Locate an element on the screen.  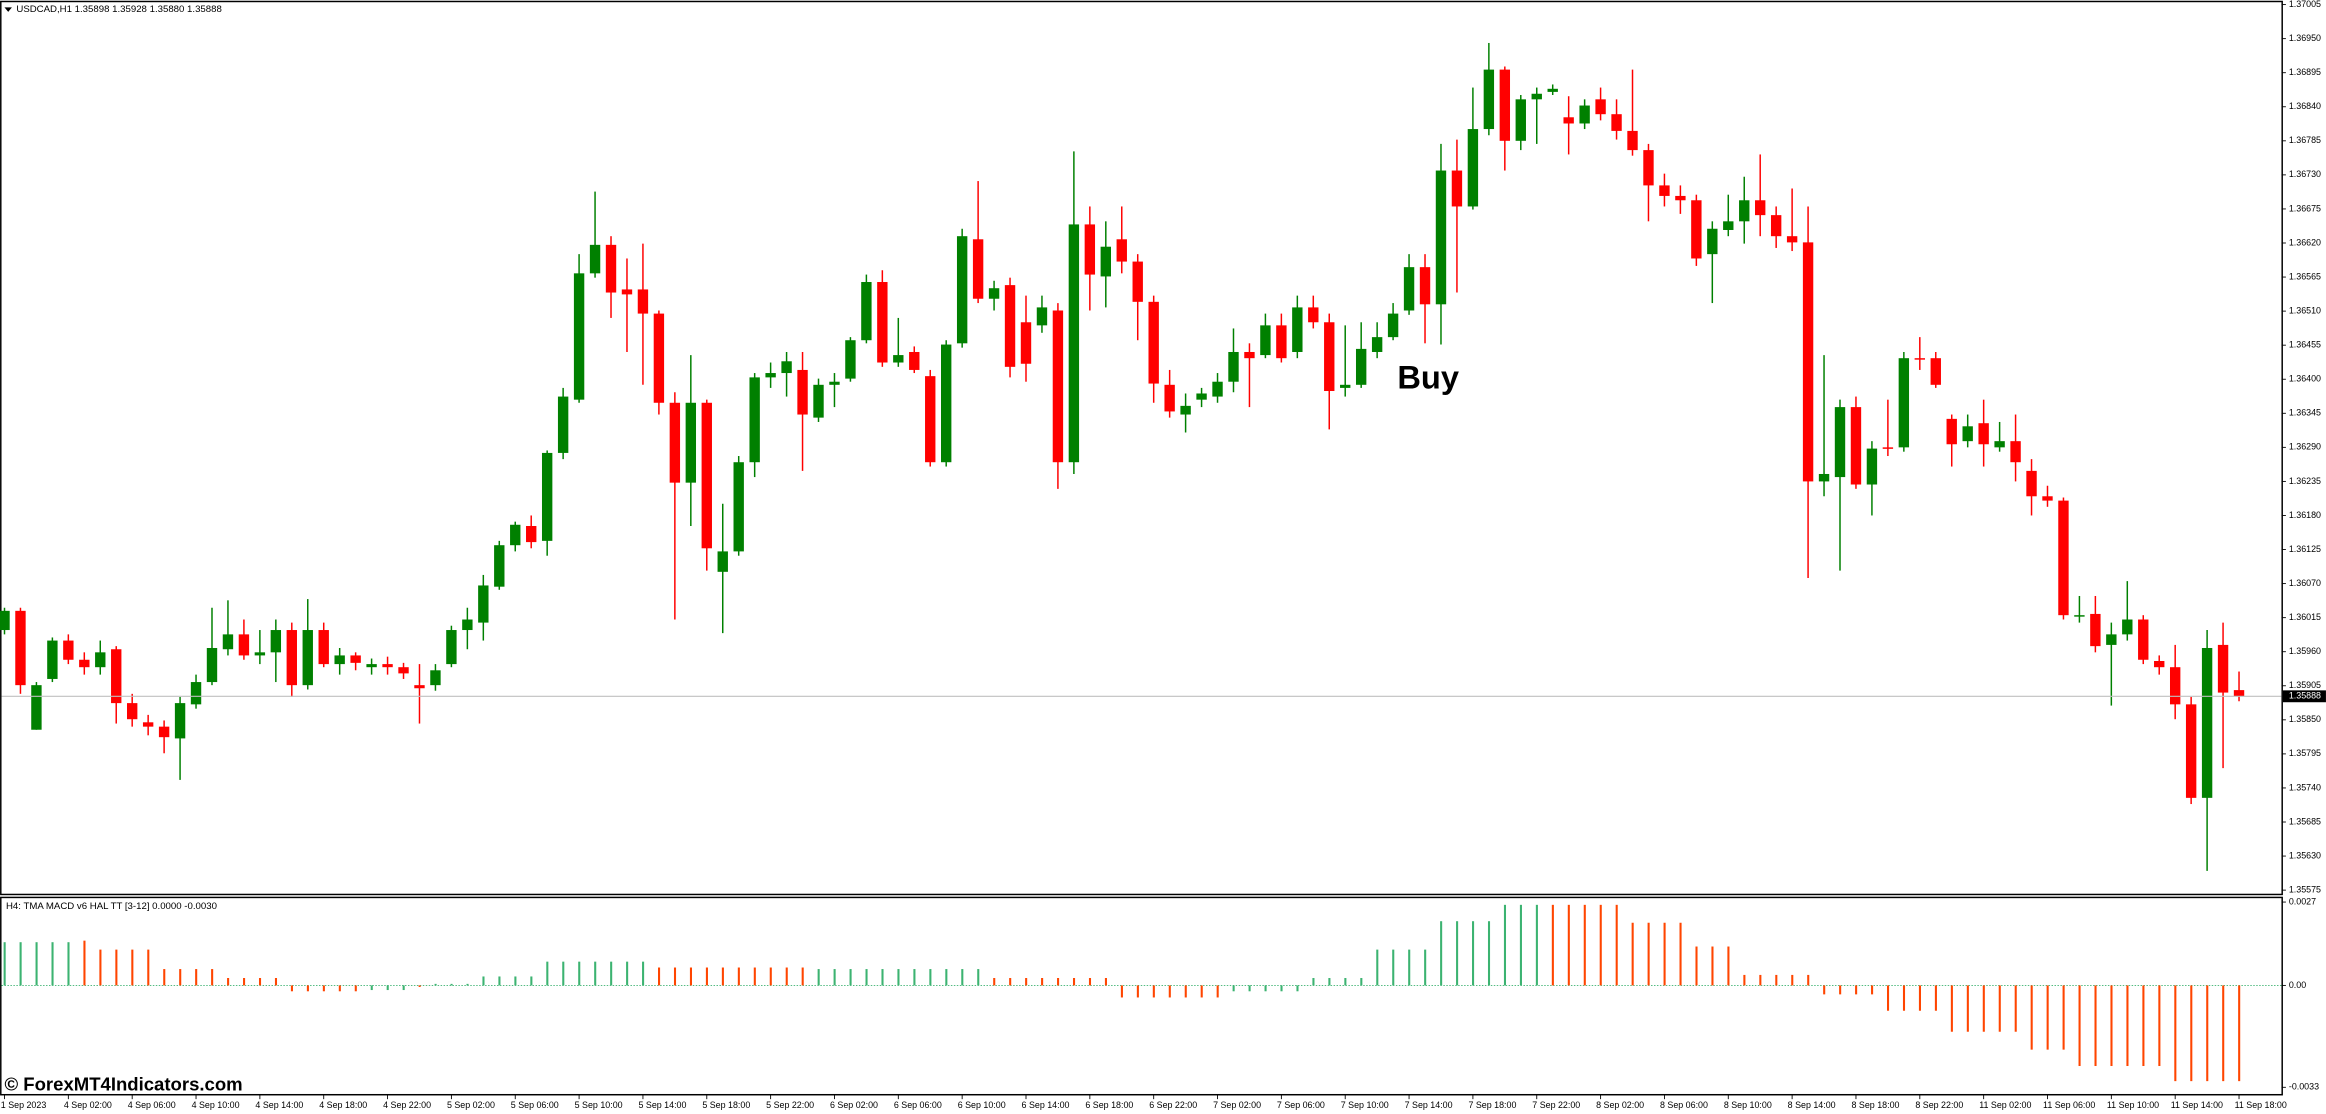
x-tick-label: 6 Sep 02:00 is located at coordinates (854, 1105).